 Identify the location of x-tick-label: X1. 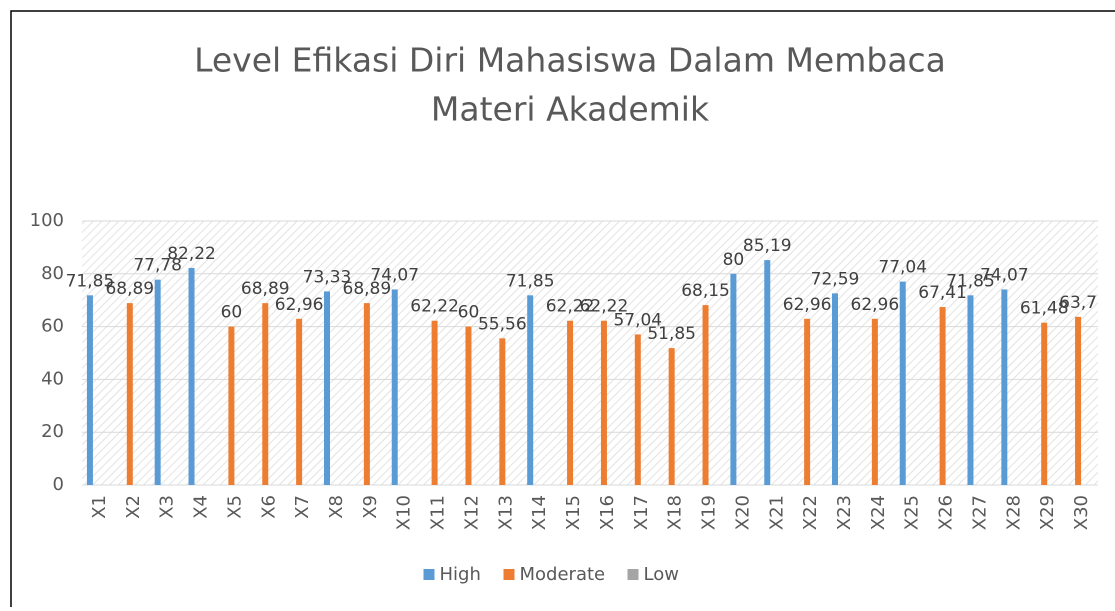
(99, 507).